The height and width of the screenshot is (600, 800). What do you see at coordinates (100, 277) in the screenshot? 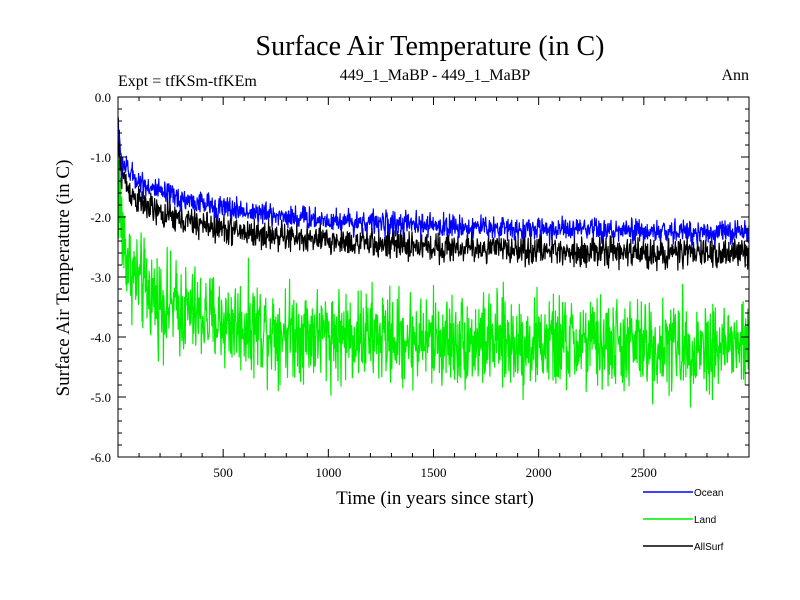
I see `y-tick-label: -3.0` at bounding box center [100, 277].